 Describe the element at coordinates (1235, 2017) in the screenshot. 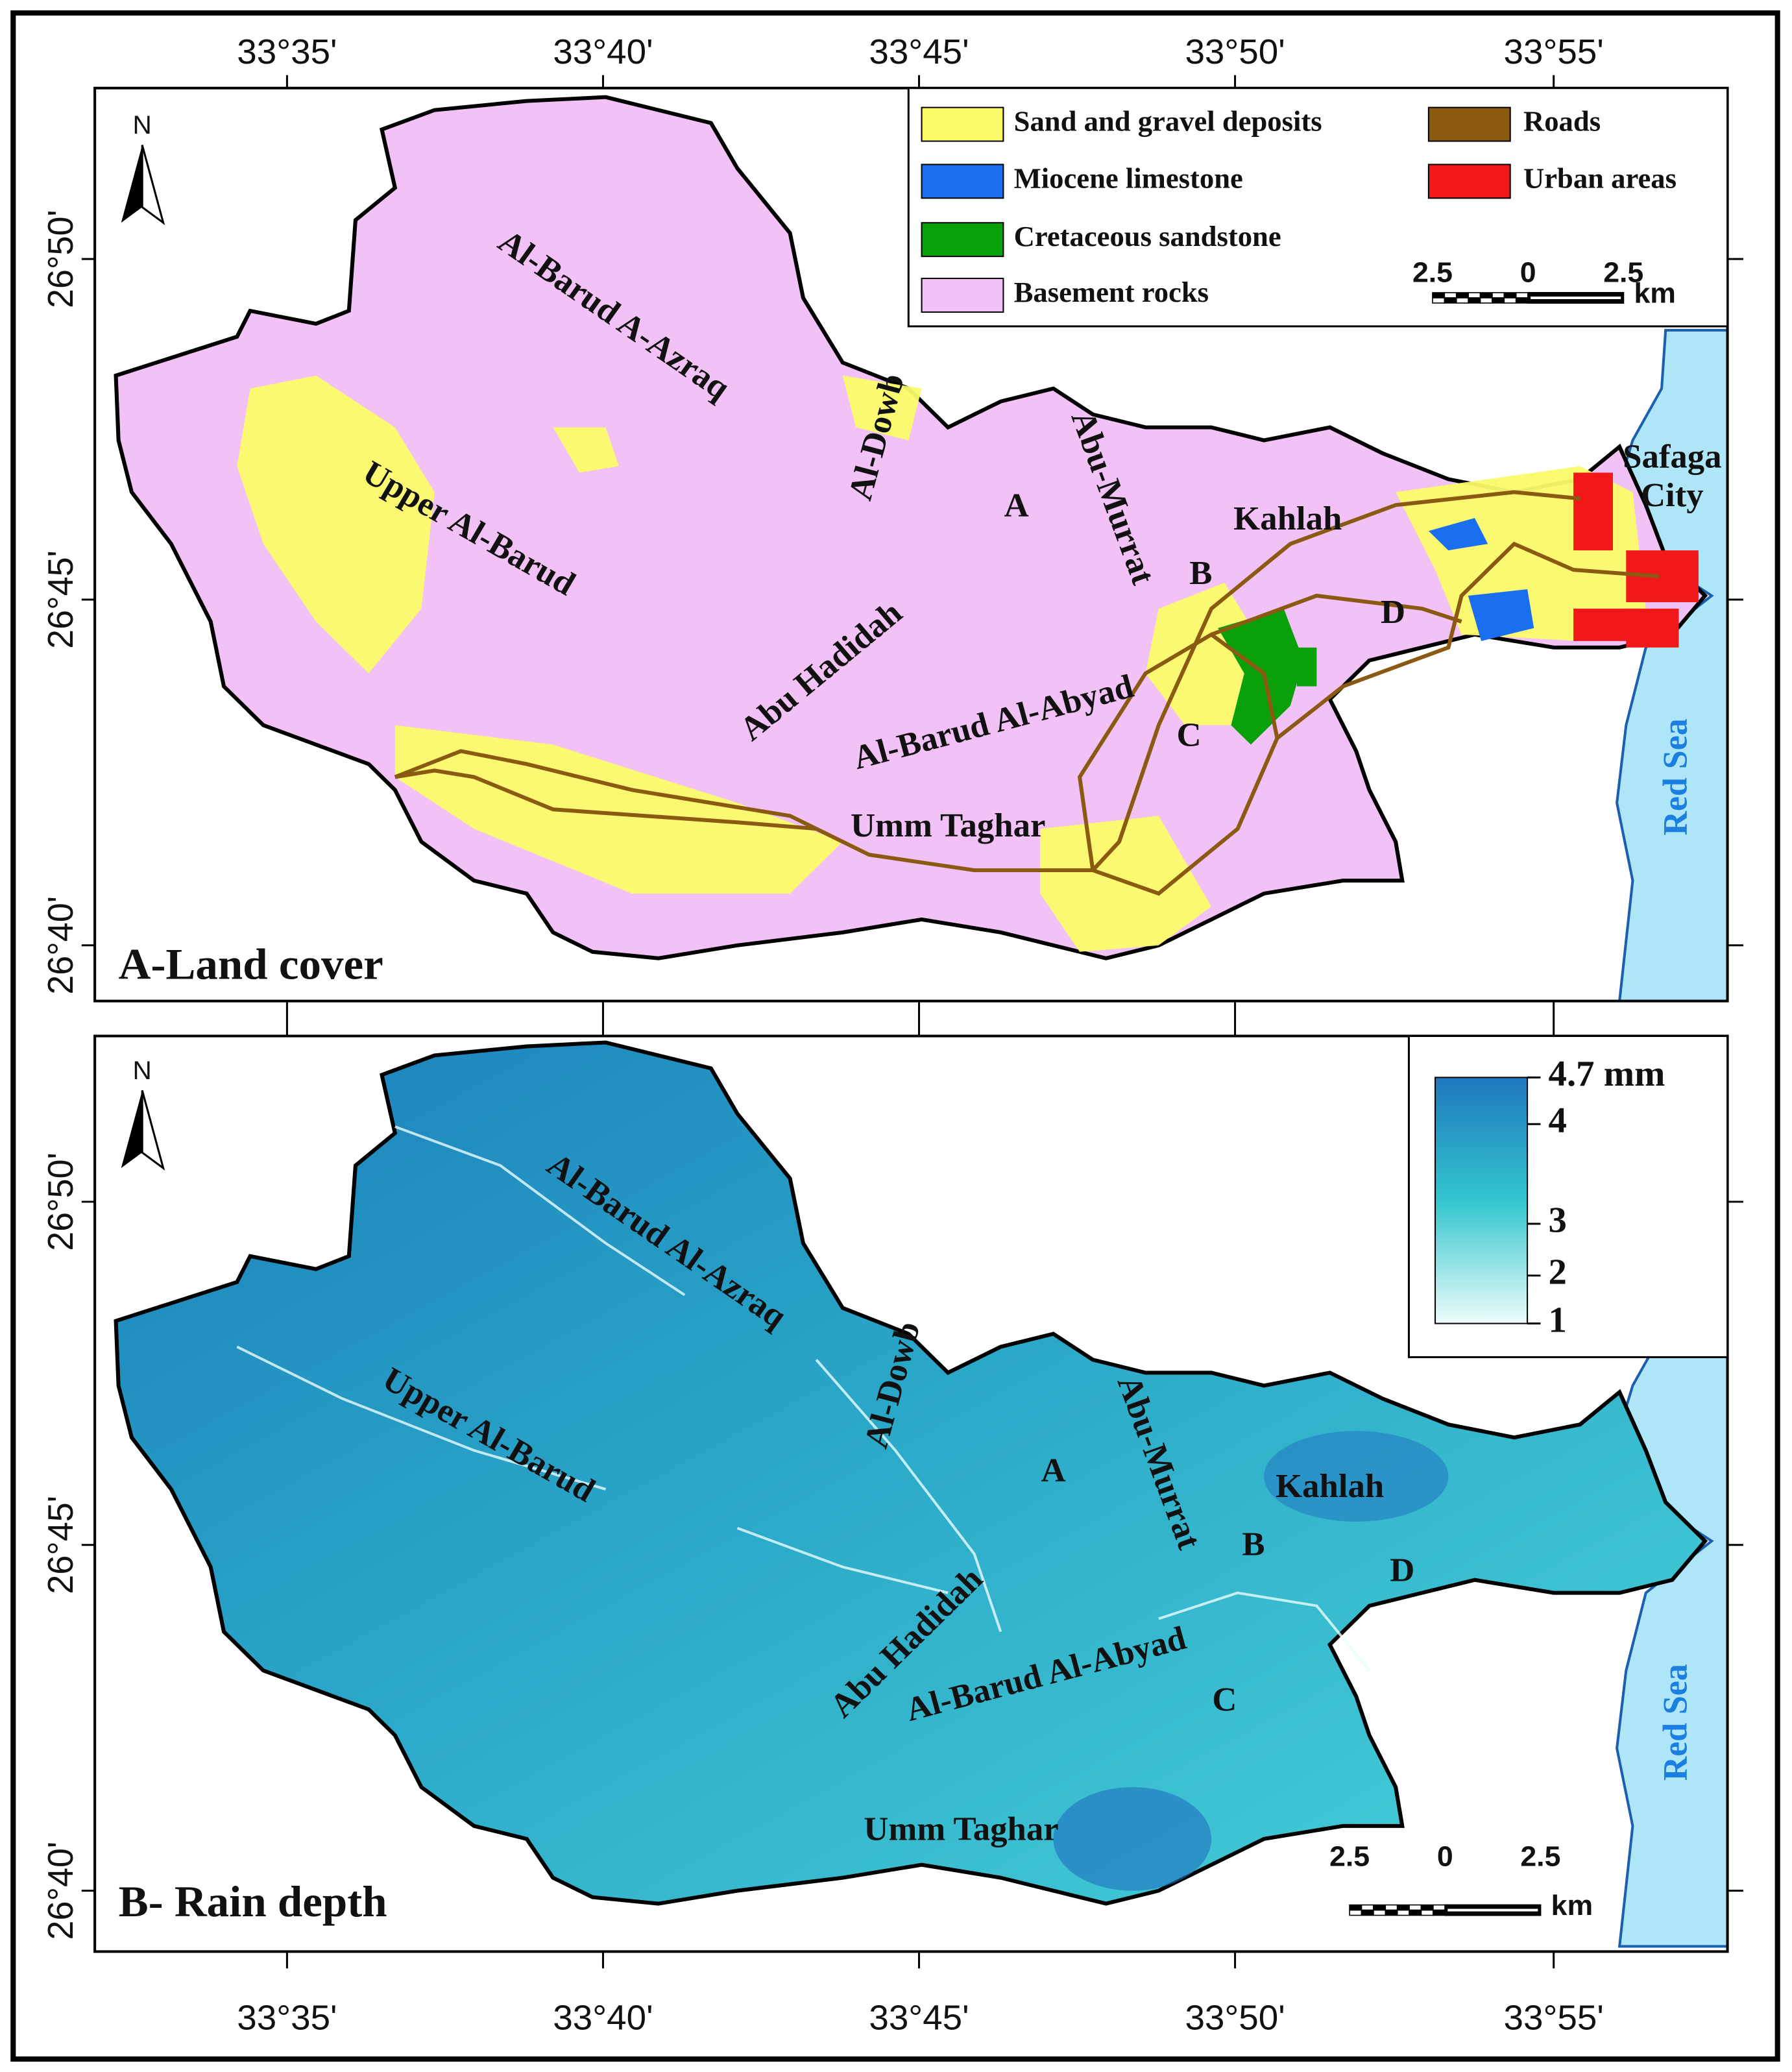

I see `longitude-label: 33°50'` at that location.